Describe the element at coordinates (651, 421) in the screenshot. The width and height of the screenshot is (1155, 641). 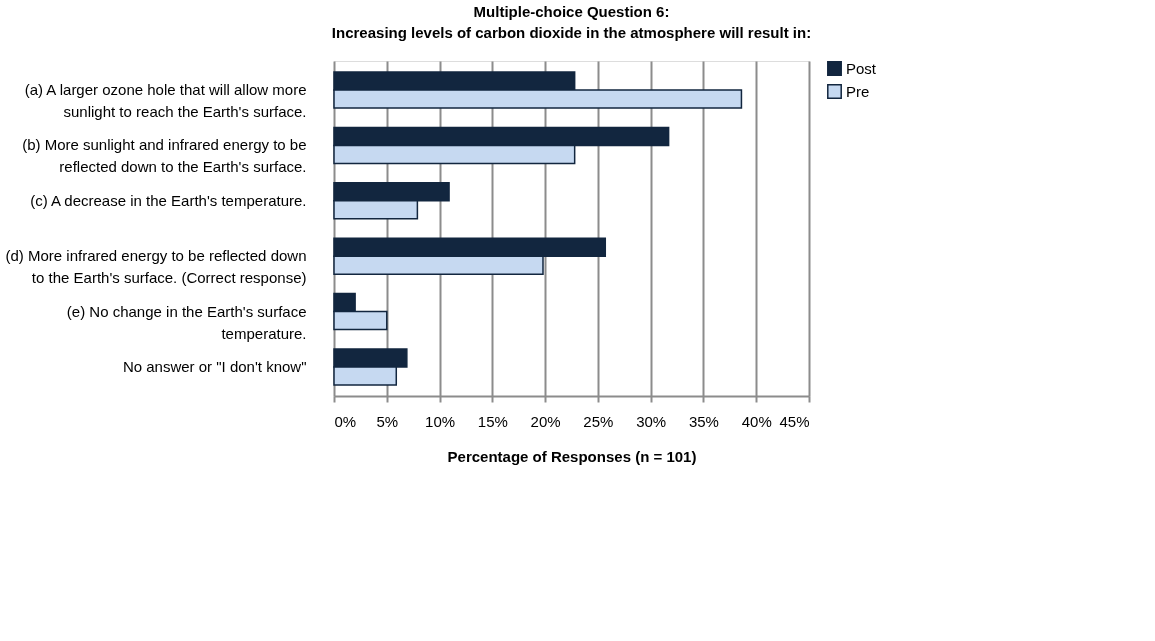
I see `x-tick-label: 30%` at that location.